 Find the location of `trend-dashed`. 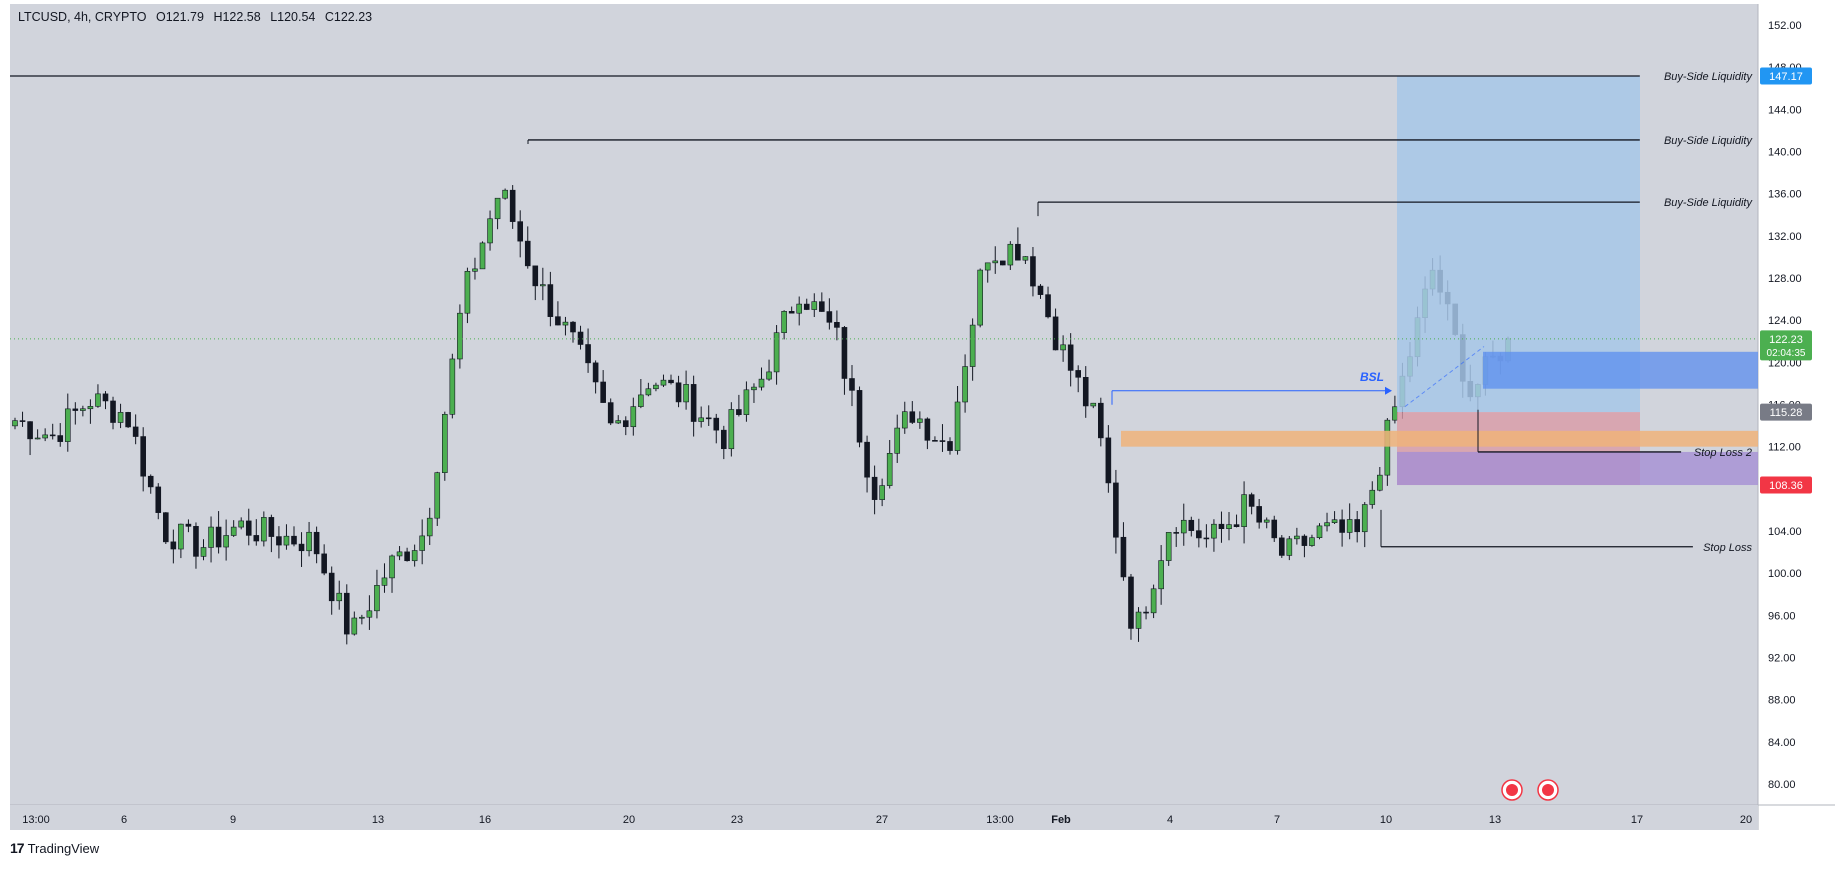

trend-dashed is located at coordinates (1444, 377).